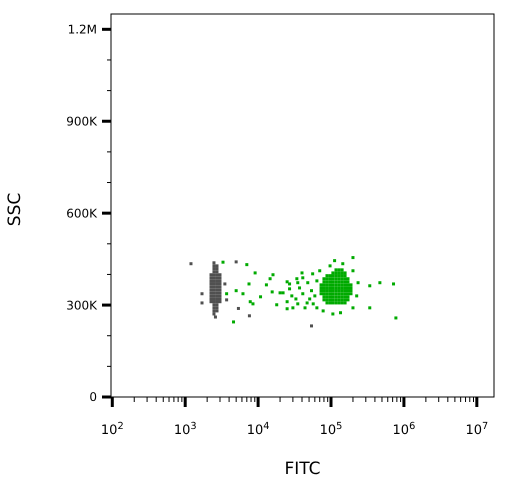 This screenshot has height=484, width=512. What do you see at coordinates (302, 469) in the screenshot?
I see `x-axis-title: FITC` at bounding box center [302, 469].